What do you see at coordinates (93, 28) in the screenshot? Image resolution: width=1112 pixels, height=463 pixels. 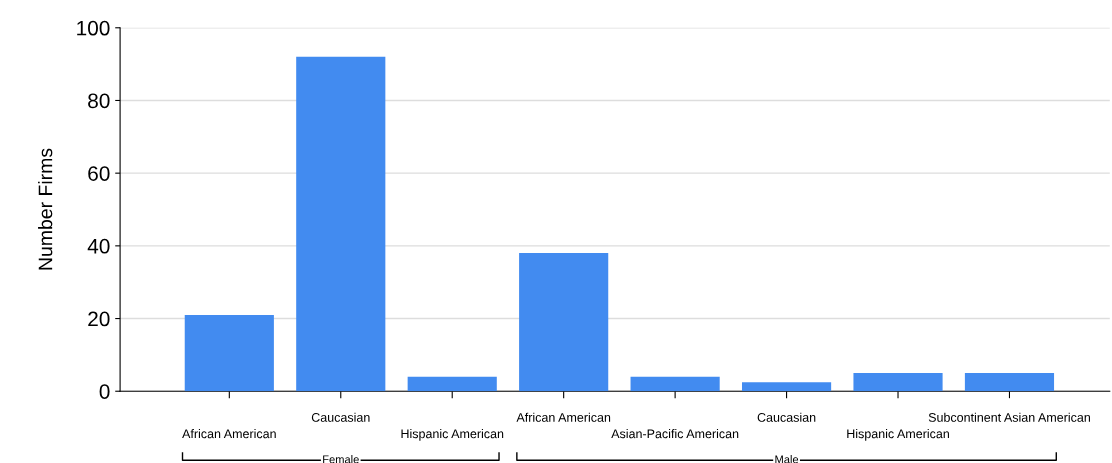 I see `y-tick-label: 100` at bounding box center [93, 28].